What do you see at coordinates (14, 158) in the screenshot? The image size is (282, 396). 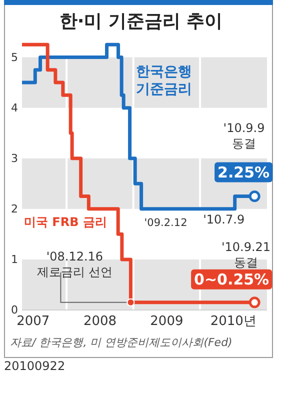 I see `y-tick-label: 3` at bounding box center [14, 158].